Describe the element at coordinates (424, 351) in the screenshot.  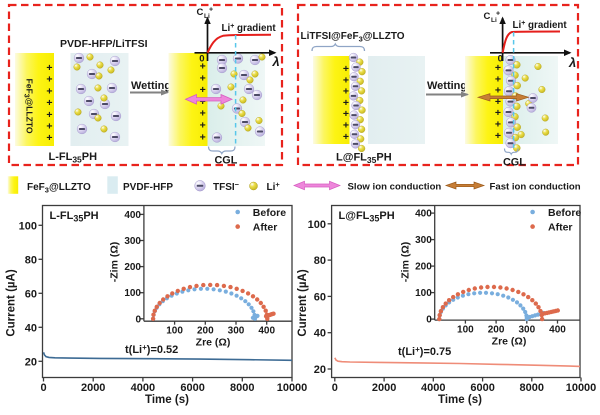
I see `svg-text: t(Li+)=0.75` at that location.